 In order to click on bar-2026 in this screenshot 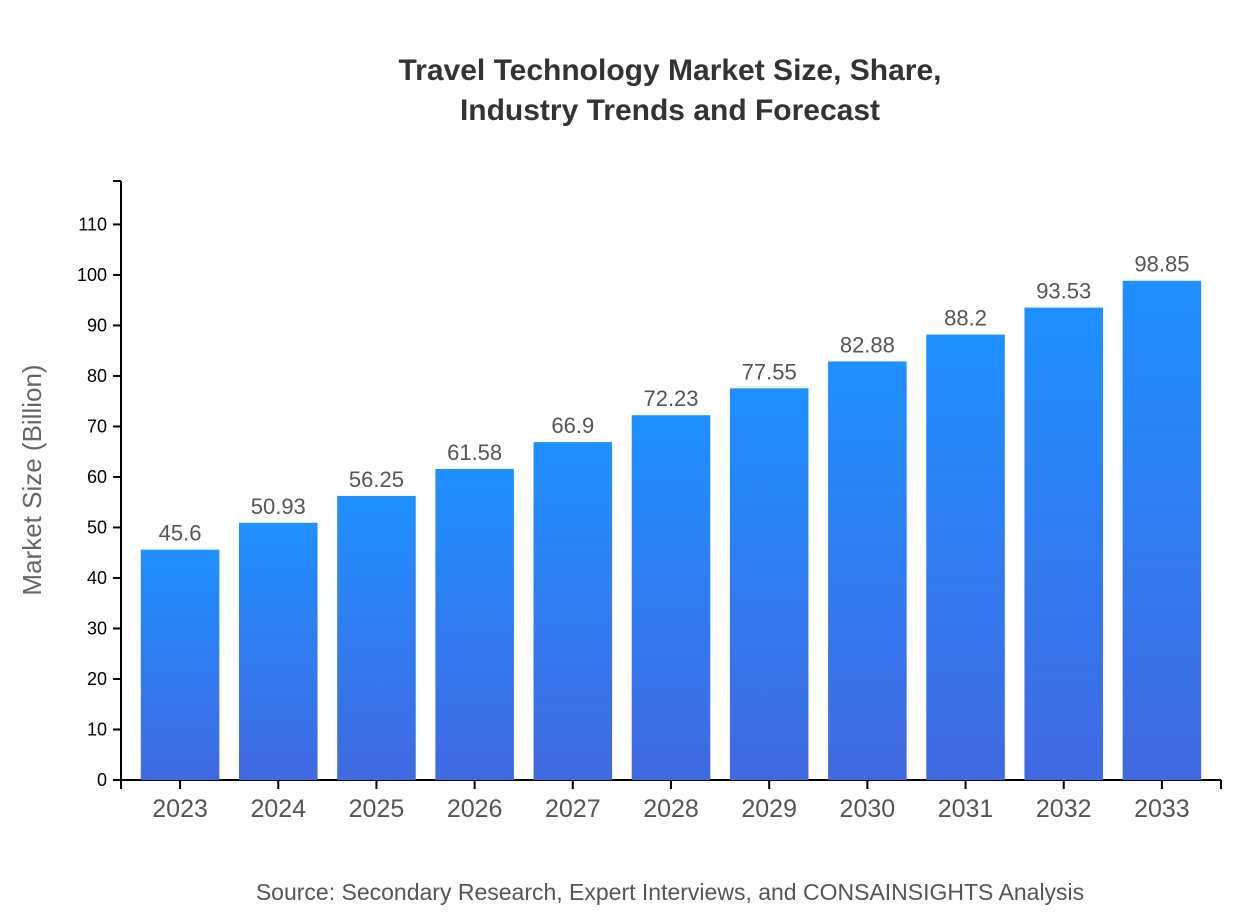, I will do `click(474, 624)`.